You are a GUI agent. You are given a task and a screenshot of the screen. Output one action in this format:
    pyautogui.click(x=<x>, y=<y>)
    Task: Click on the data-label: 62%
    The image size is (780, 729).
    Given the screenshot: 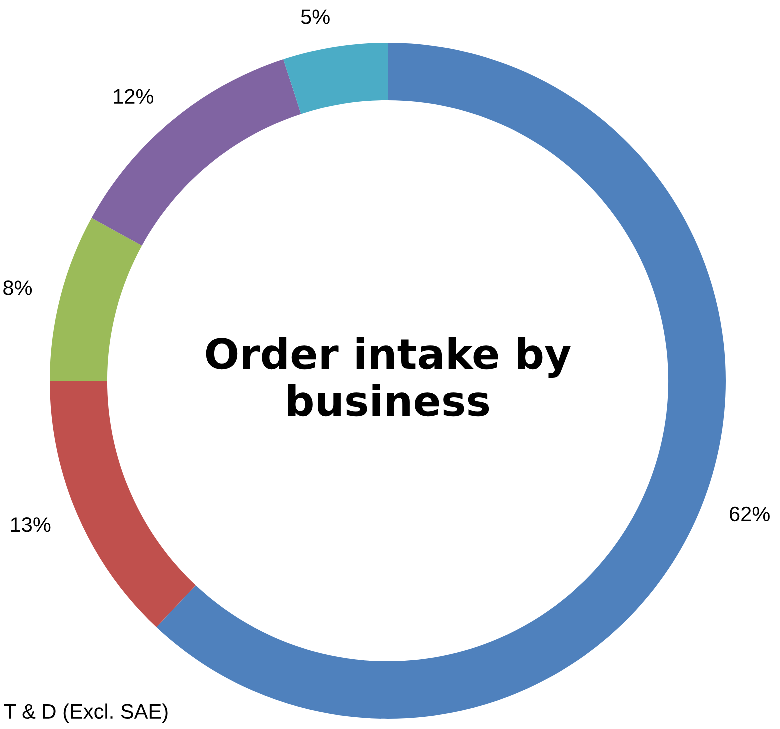 What is the action you would take?
    pyautogui.click(x=750, y=514)
    